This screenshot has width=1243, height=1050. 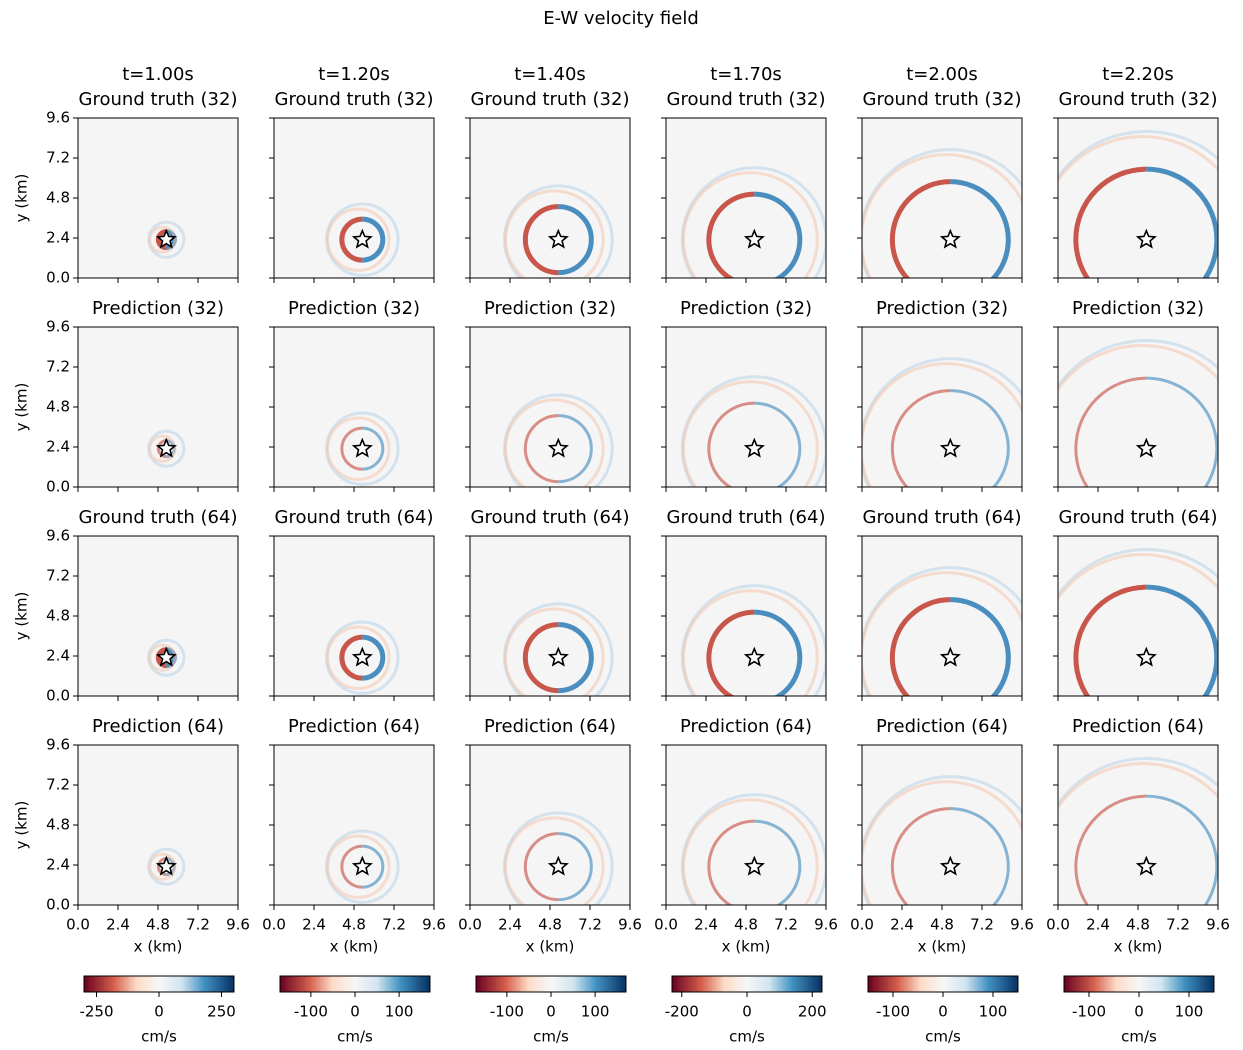 What do you see at coordinates (982, 925) in the screenshot?
I see `x-tick-label: 7.2` at bounding box center [982, 925].